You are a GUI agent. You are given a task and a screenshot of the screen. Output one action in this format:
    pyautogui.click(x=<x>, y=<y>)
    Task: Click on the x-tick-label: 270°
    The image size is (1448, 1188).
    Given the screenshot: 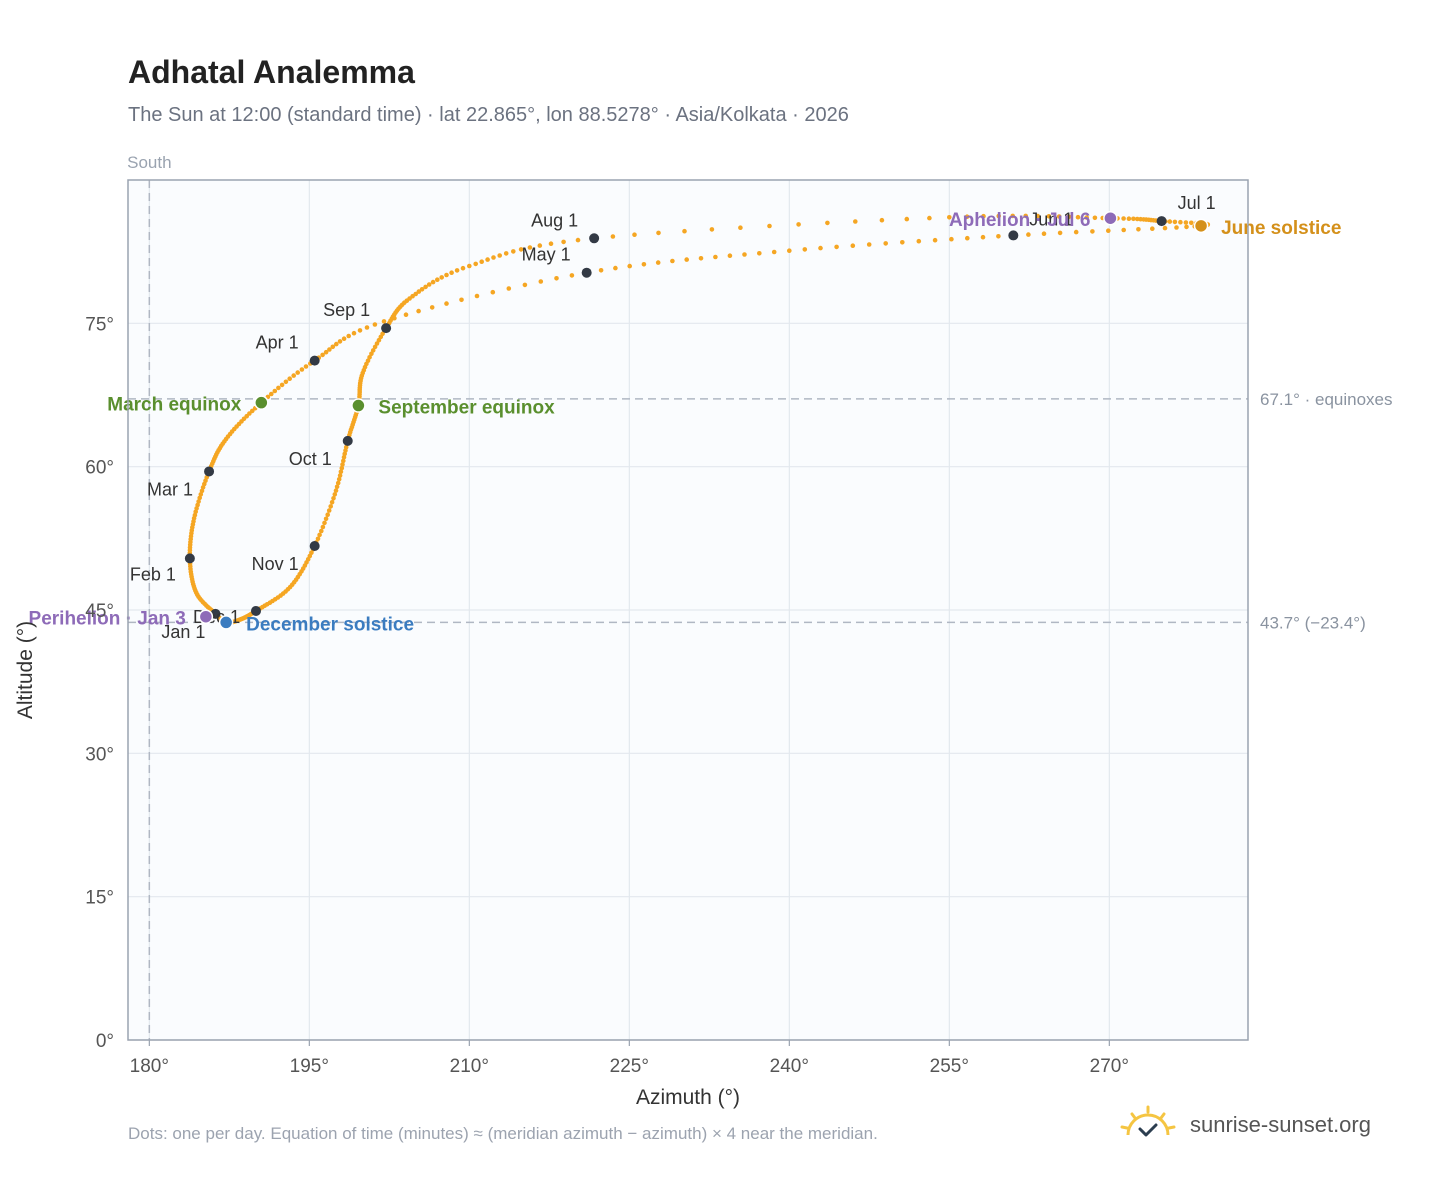 What is the action you would take?
    pyautogui.click(x=1109, y=1066)
    